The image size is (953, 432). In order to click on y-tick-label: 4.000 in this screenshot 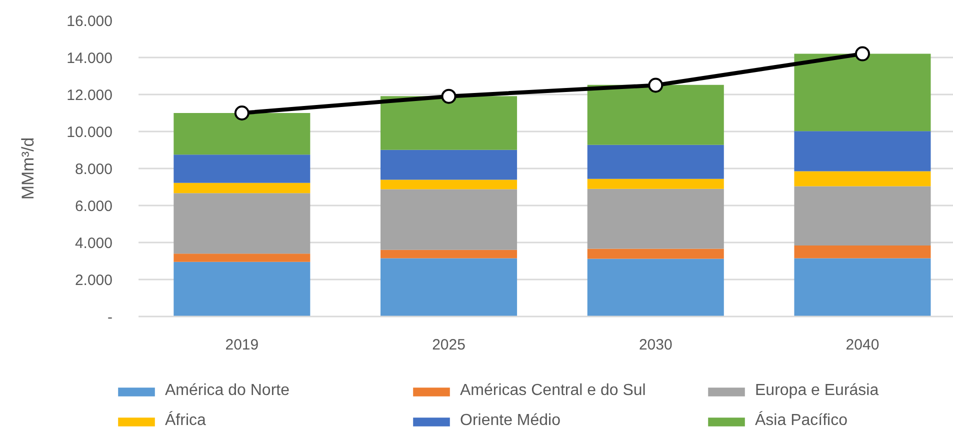, I will do `click(93, 243)`.